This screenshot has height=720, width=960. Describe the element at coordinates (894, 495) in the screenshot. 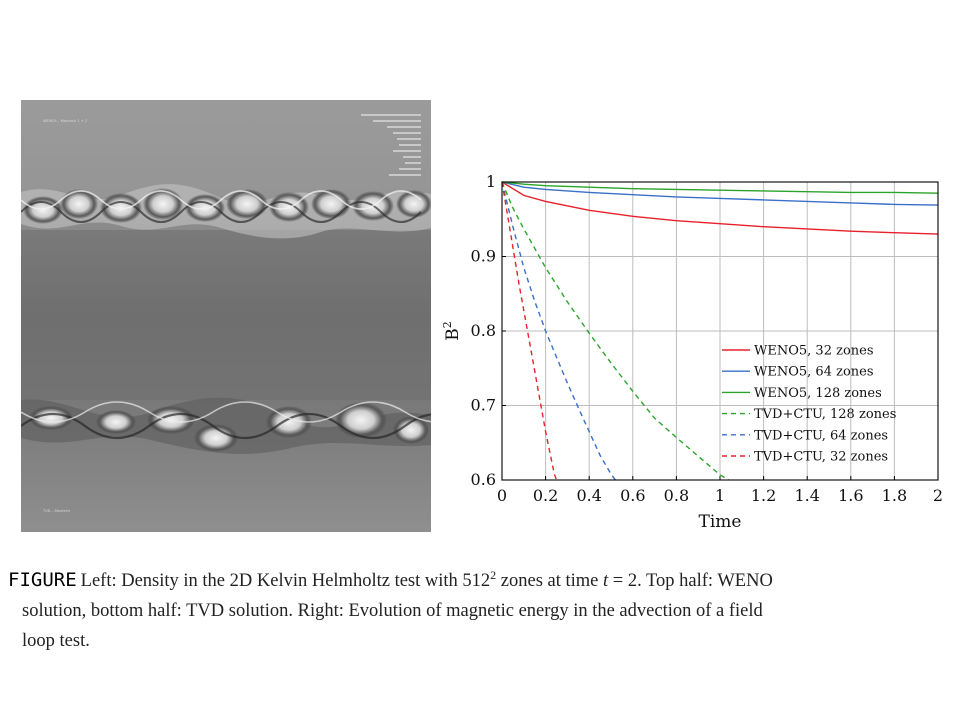

I see `x-tick-label: 1.8` at that location.